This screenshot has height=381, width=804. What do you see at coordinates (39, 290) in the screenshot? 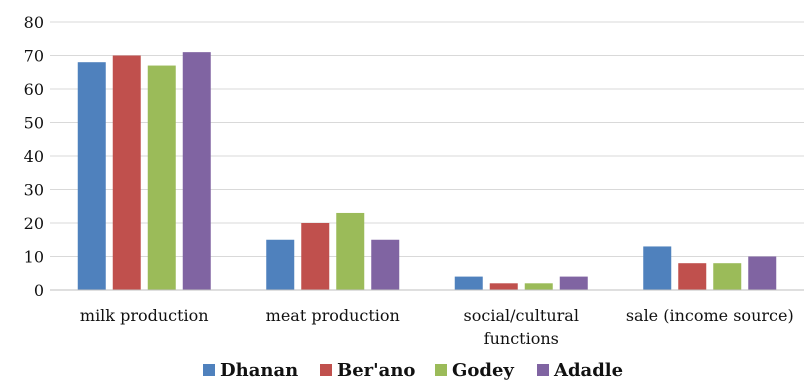
I see `y-tick-label: 0` at bounding box center [39, 290].